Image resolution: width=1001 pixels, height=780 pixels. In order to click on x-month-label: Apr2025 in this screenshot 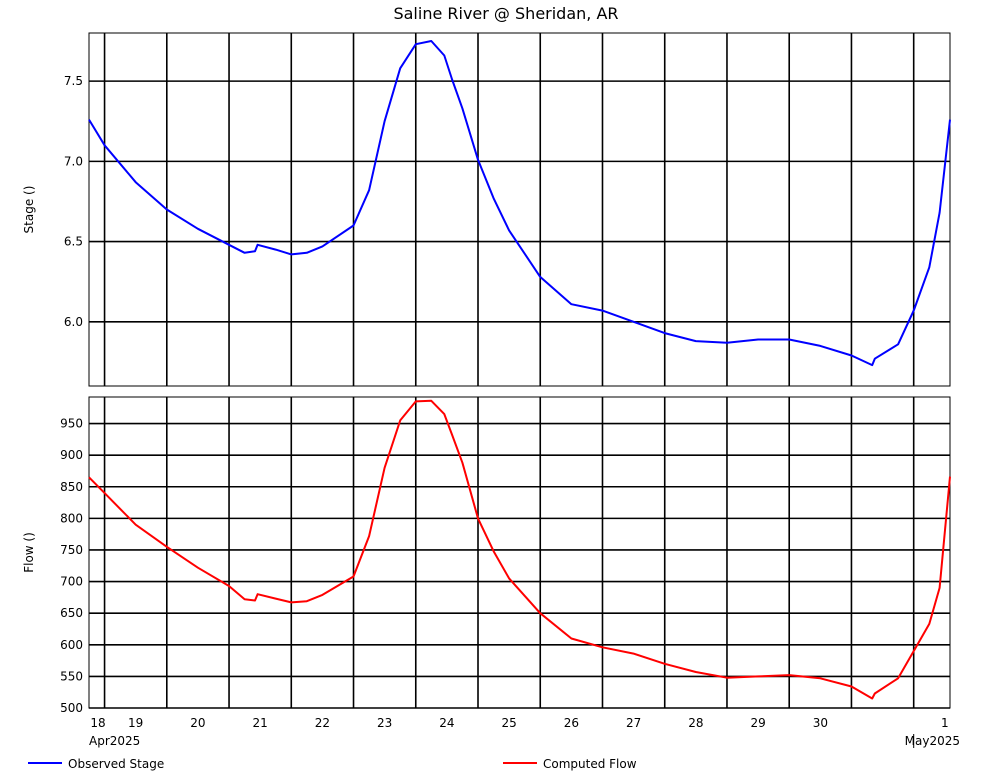, I will do `click(114, 741)`.